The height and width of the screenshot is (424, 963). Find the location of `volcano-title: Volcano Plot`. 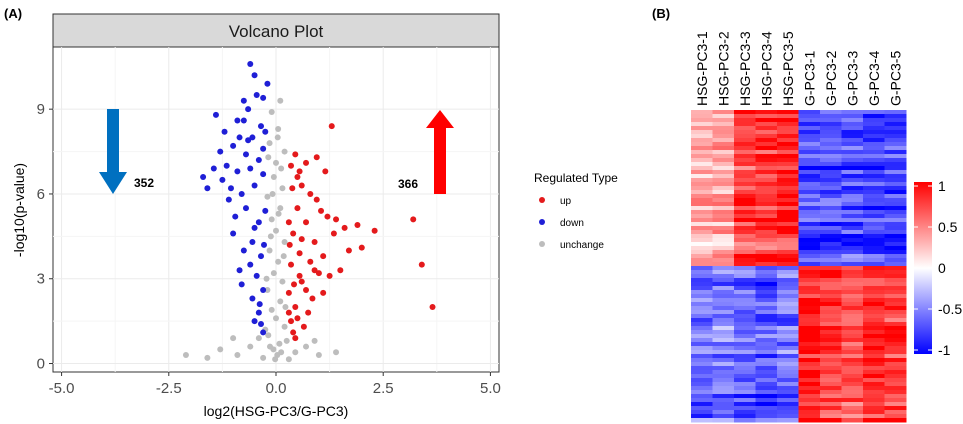

volcano-title: Volcano Plot is located at coordinates (276, 31).